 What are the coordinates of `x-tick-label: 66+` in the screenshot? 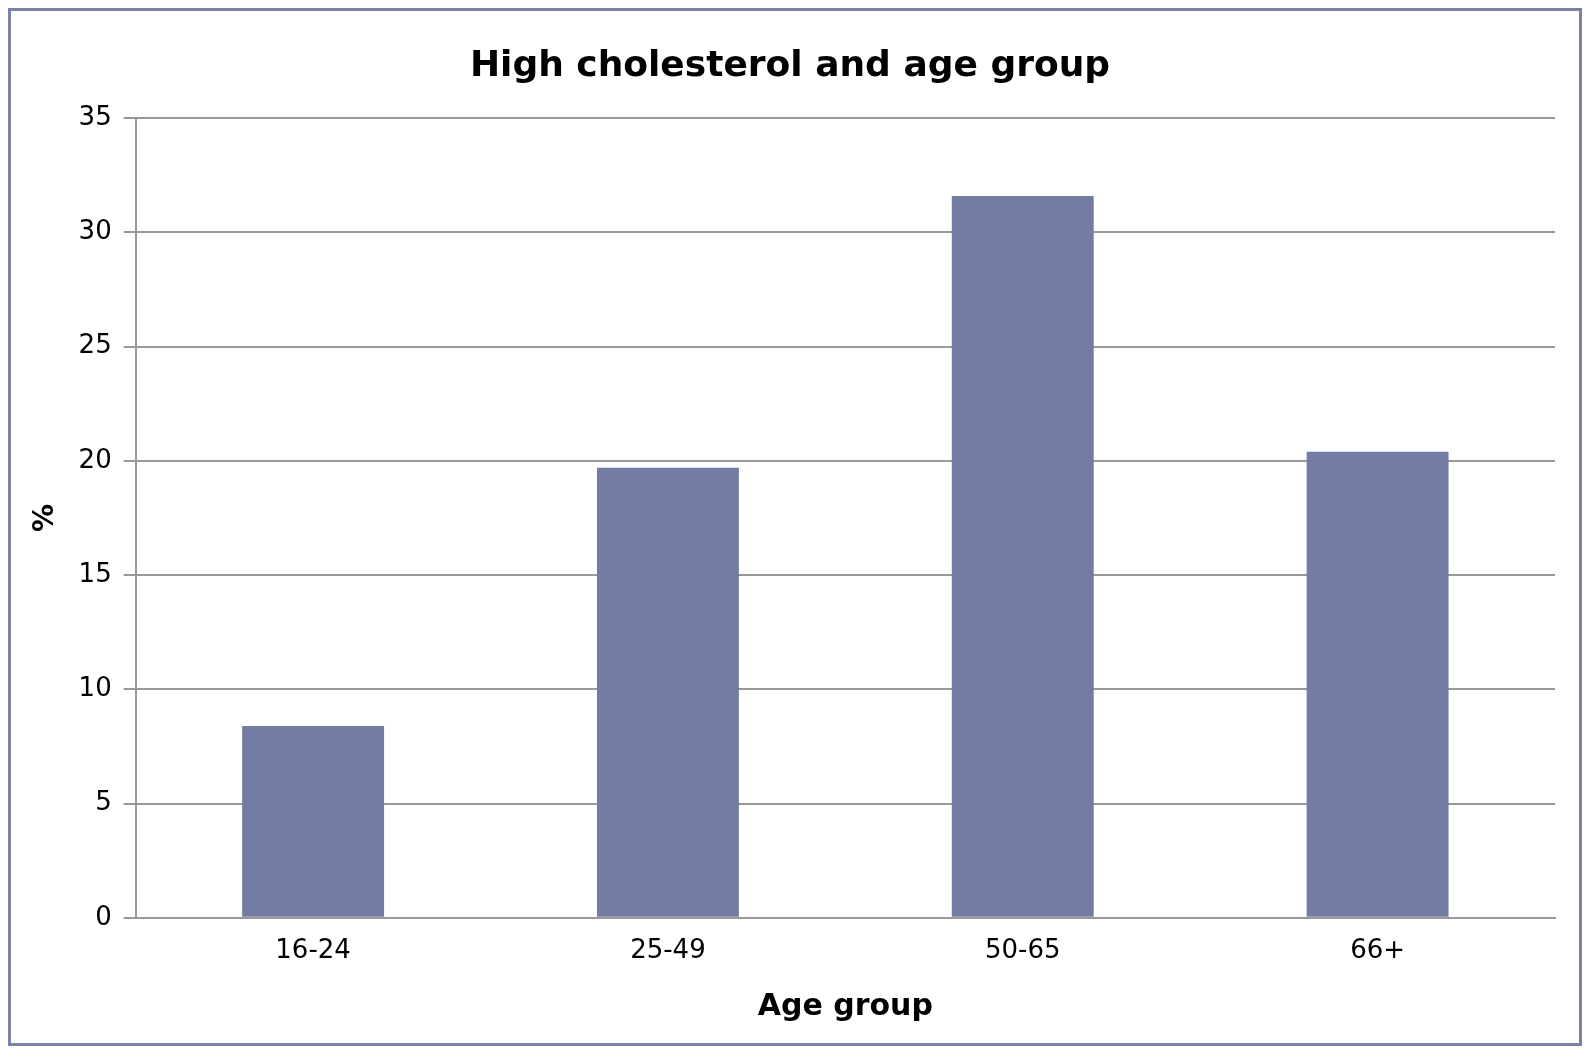 It's located at (1378, 949).